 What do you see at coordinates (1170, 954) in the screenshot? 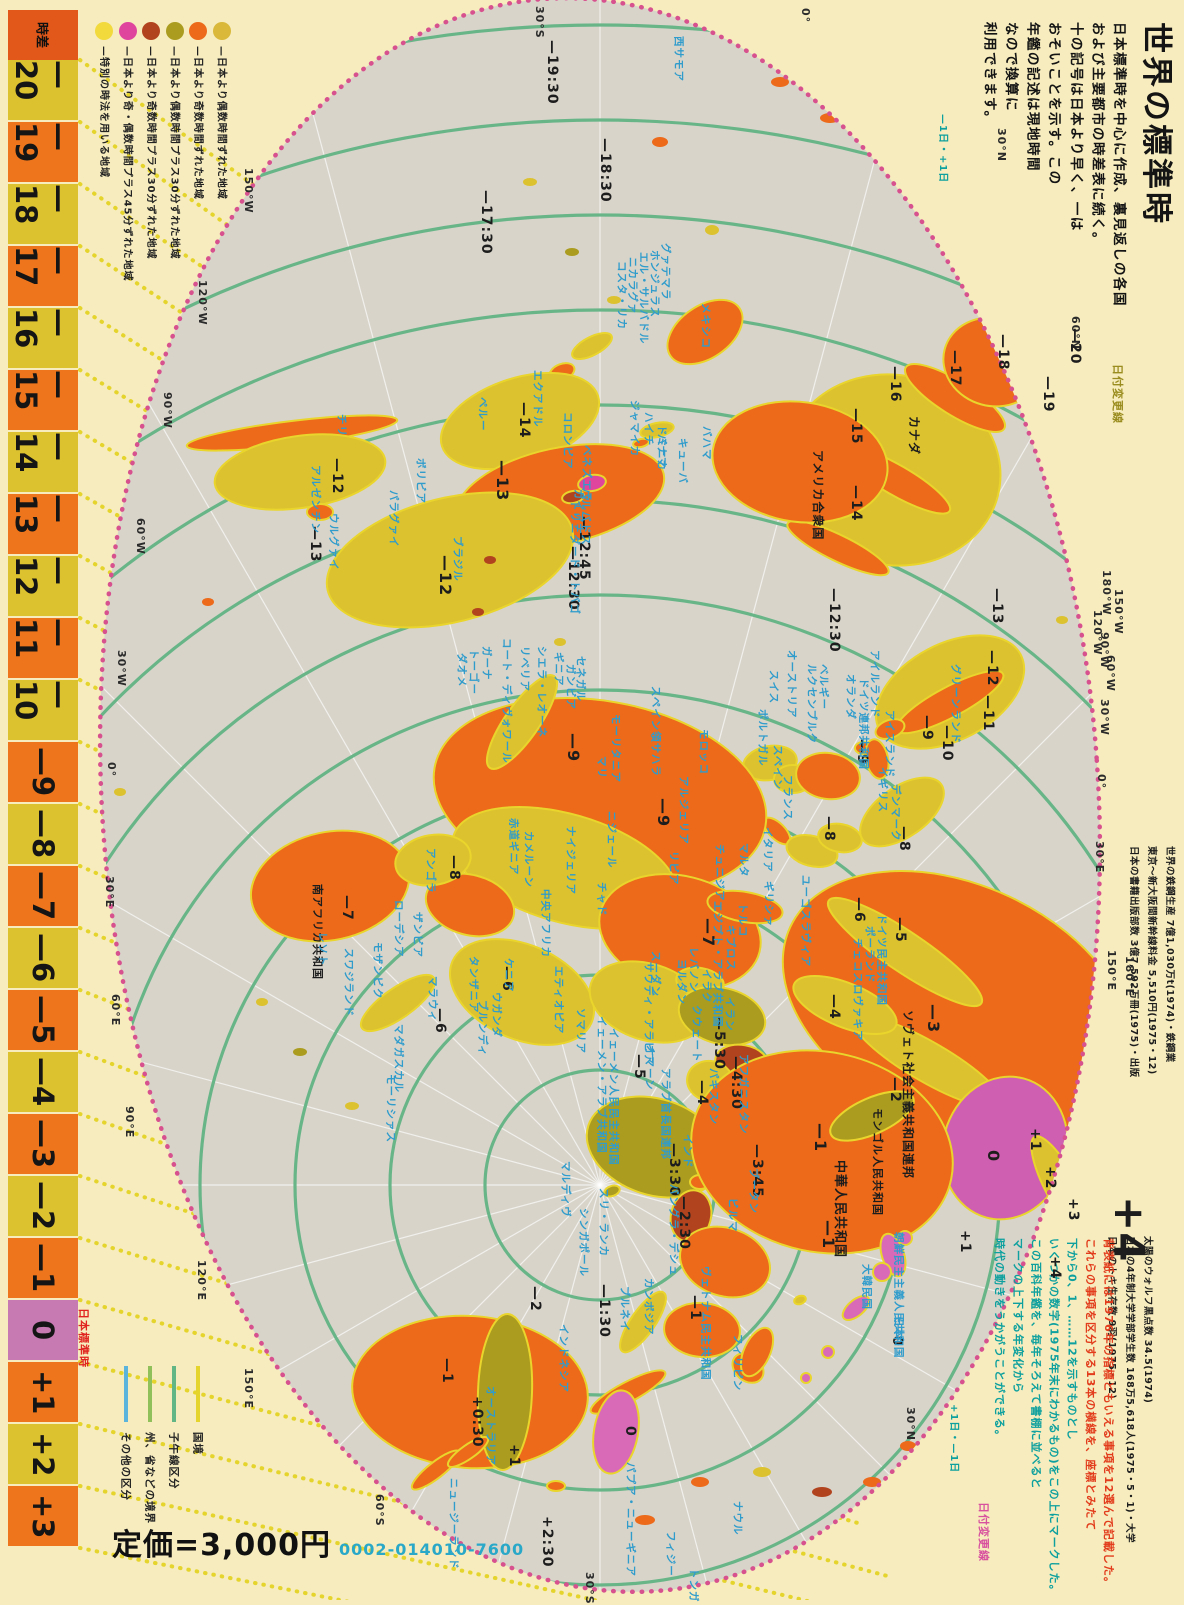
I see `margin-stat-line: 世界の鉄鋼生産 7億1,030万t(1974)・鉄鋼業` at bounding box center [1170, 954].